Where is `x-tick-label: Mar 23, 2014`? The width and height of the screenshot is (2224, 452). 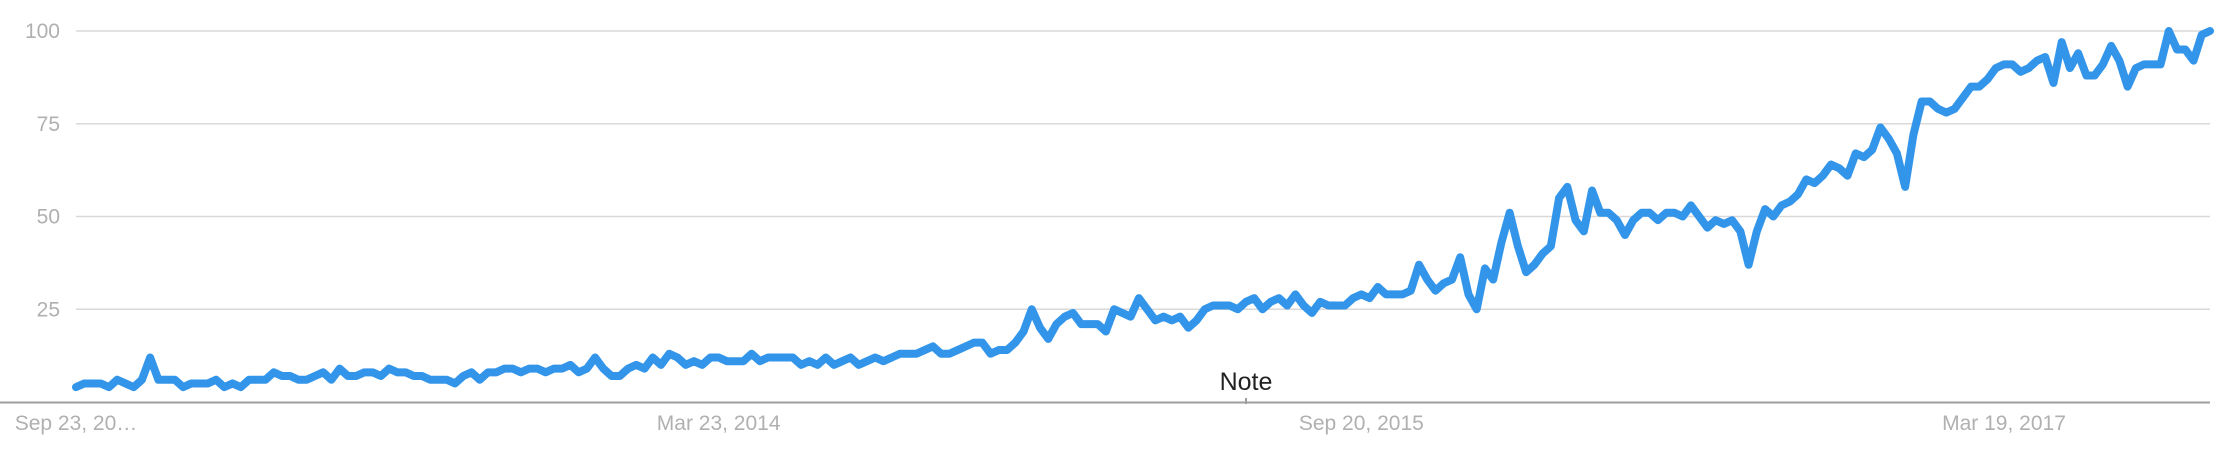 x-tick-label: Mar 23, 2014 is located at coordinates (719, 423).